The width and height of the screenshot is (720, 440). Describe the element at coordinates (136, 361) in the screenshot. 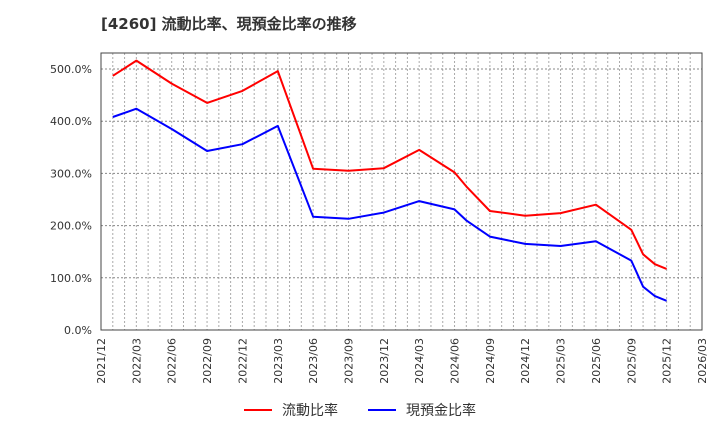

I see `x-tick-label: 2022/03` at that location.